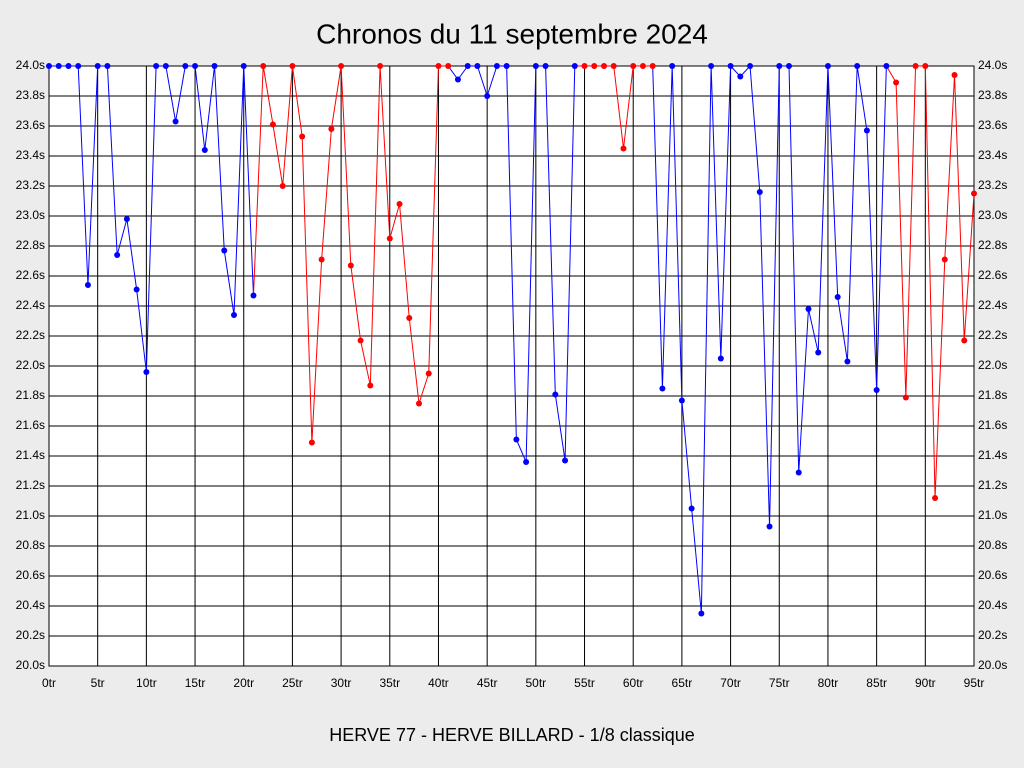 This screenshot has height=768, width=1024. I want to click on y-tick-label-right: 22.2s, so click(992, 335).